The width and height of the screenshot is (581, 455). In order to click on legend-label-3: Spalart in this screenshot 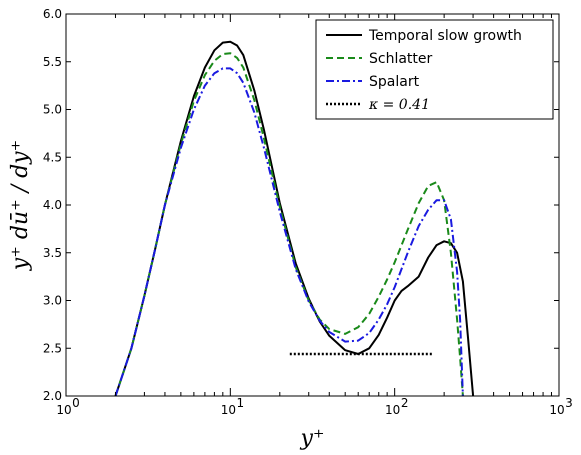, I will do `click(394, 82)`.